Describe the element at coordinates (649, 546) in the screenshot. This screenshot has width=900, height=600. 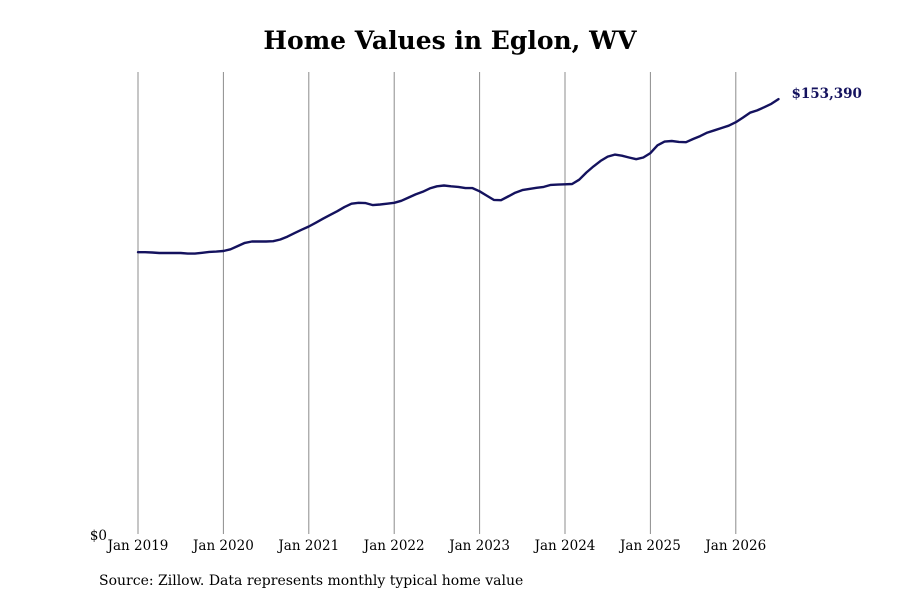
I see `x-tick-label: Jan 2025` at that location.